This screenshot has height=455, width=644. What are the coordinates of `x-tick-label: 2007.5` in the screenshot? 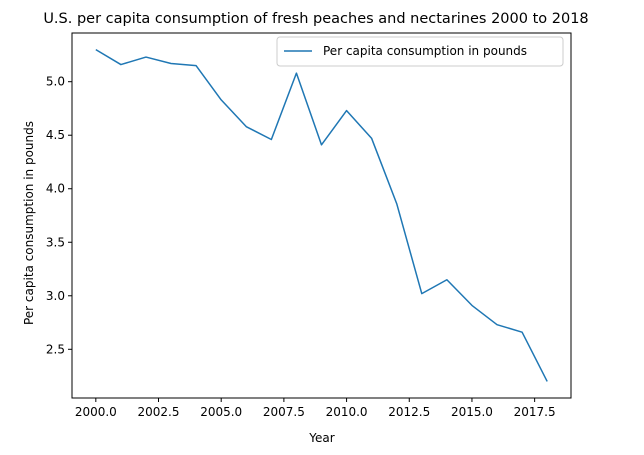 It's located at (284, 412).